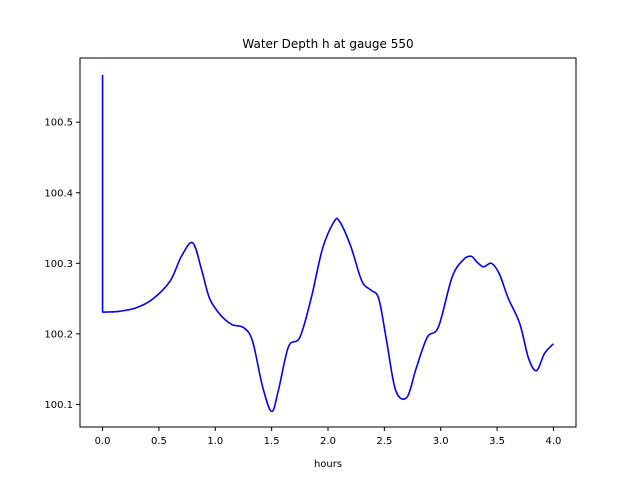  I want to click on y-tick-label: 100.4, so click(58, 193).